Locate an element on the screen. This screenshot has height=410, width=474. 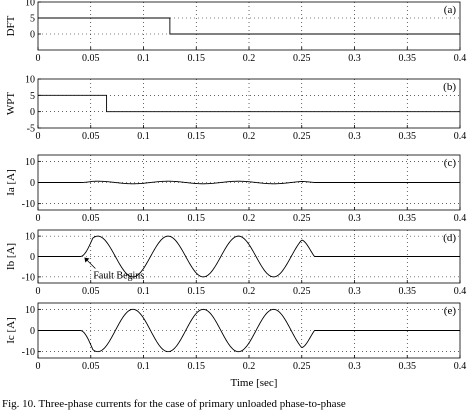
panel-tag: (d) is located at coordinates (449, 238).